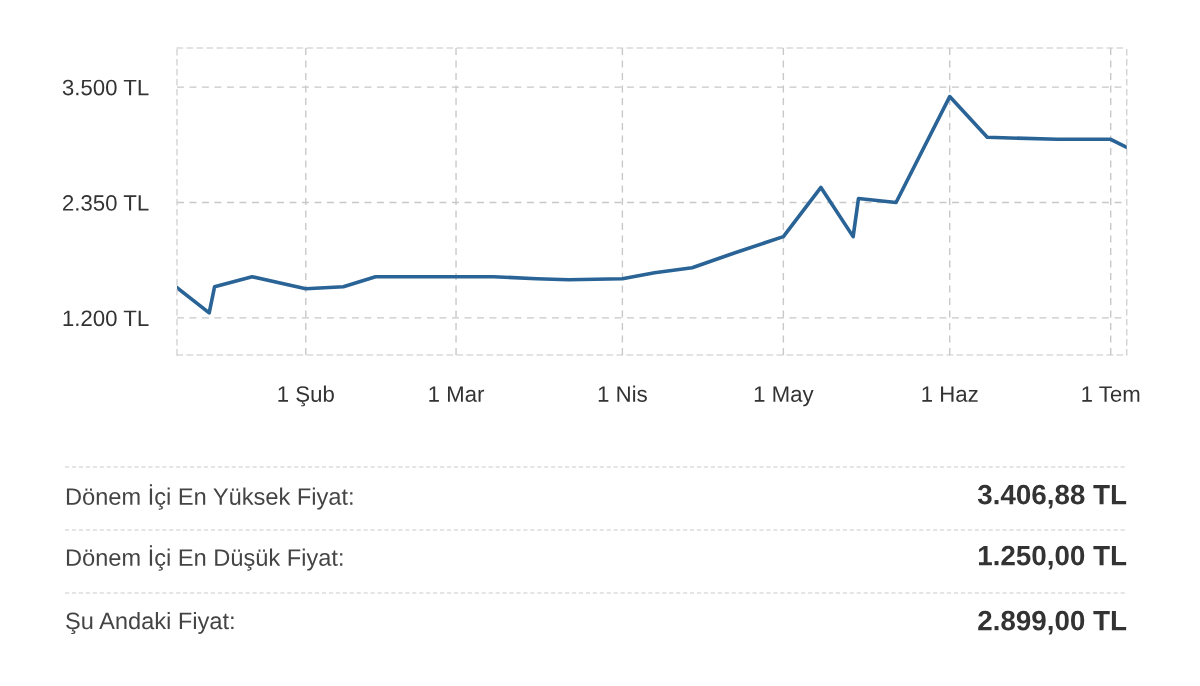  Describe the element at coordinates (106, 318) in the screenshot. I see `y-tick-label: 1.200 TL` at that location.